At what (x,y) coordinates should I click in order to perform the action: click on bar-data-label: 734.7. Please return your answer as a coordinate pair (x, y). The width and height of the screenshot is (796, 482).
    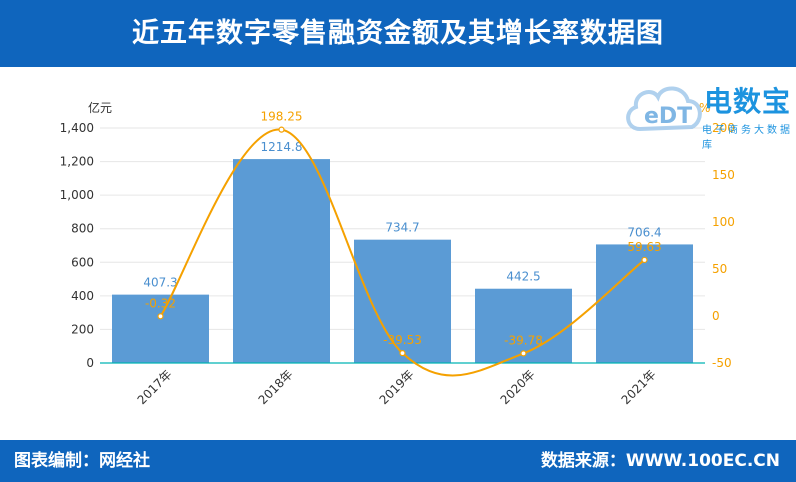
    Looking at the image, I should click on (402, 228).